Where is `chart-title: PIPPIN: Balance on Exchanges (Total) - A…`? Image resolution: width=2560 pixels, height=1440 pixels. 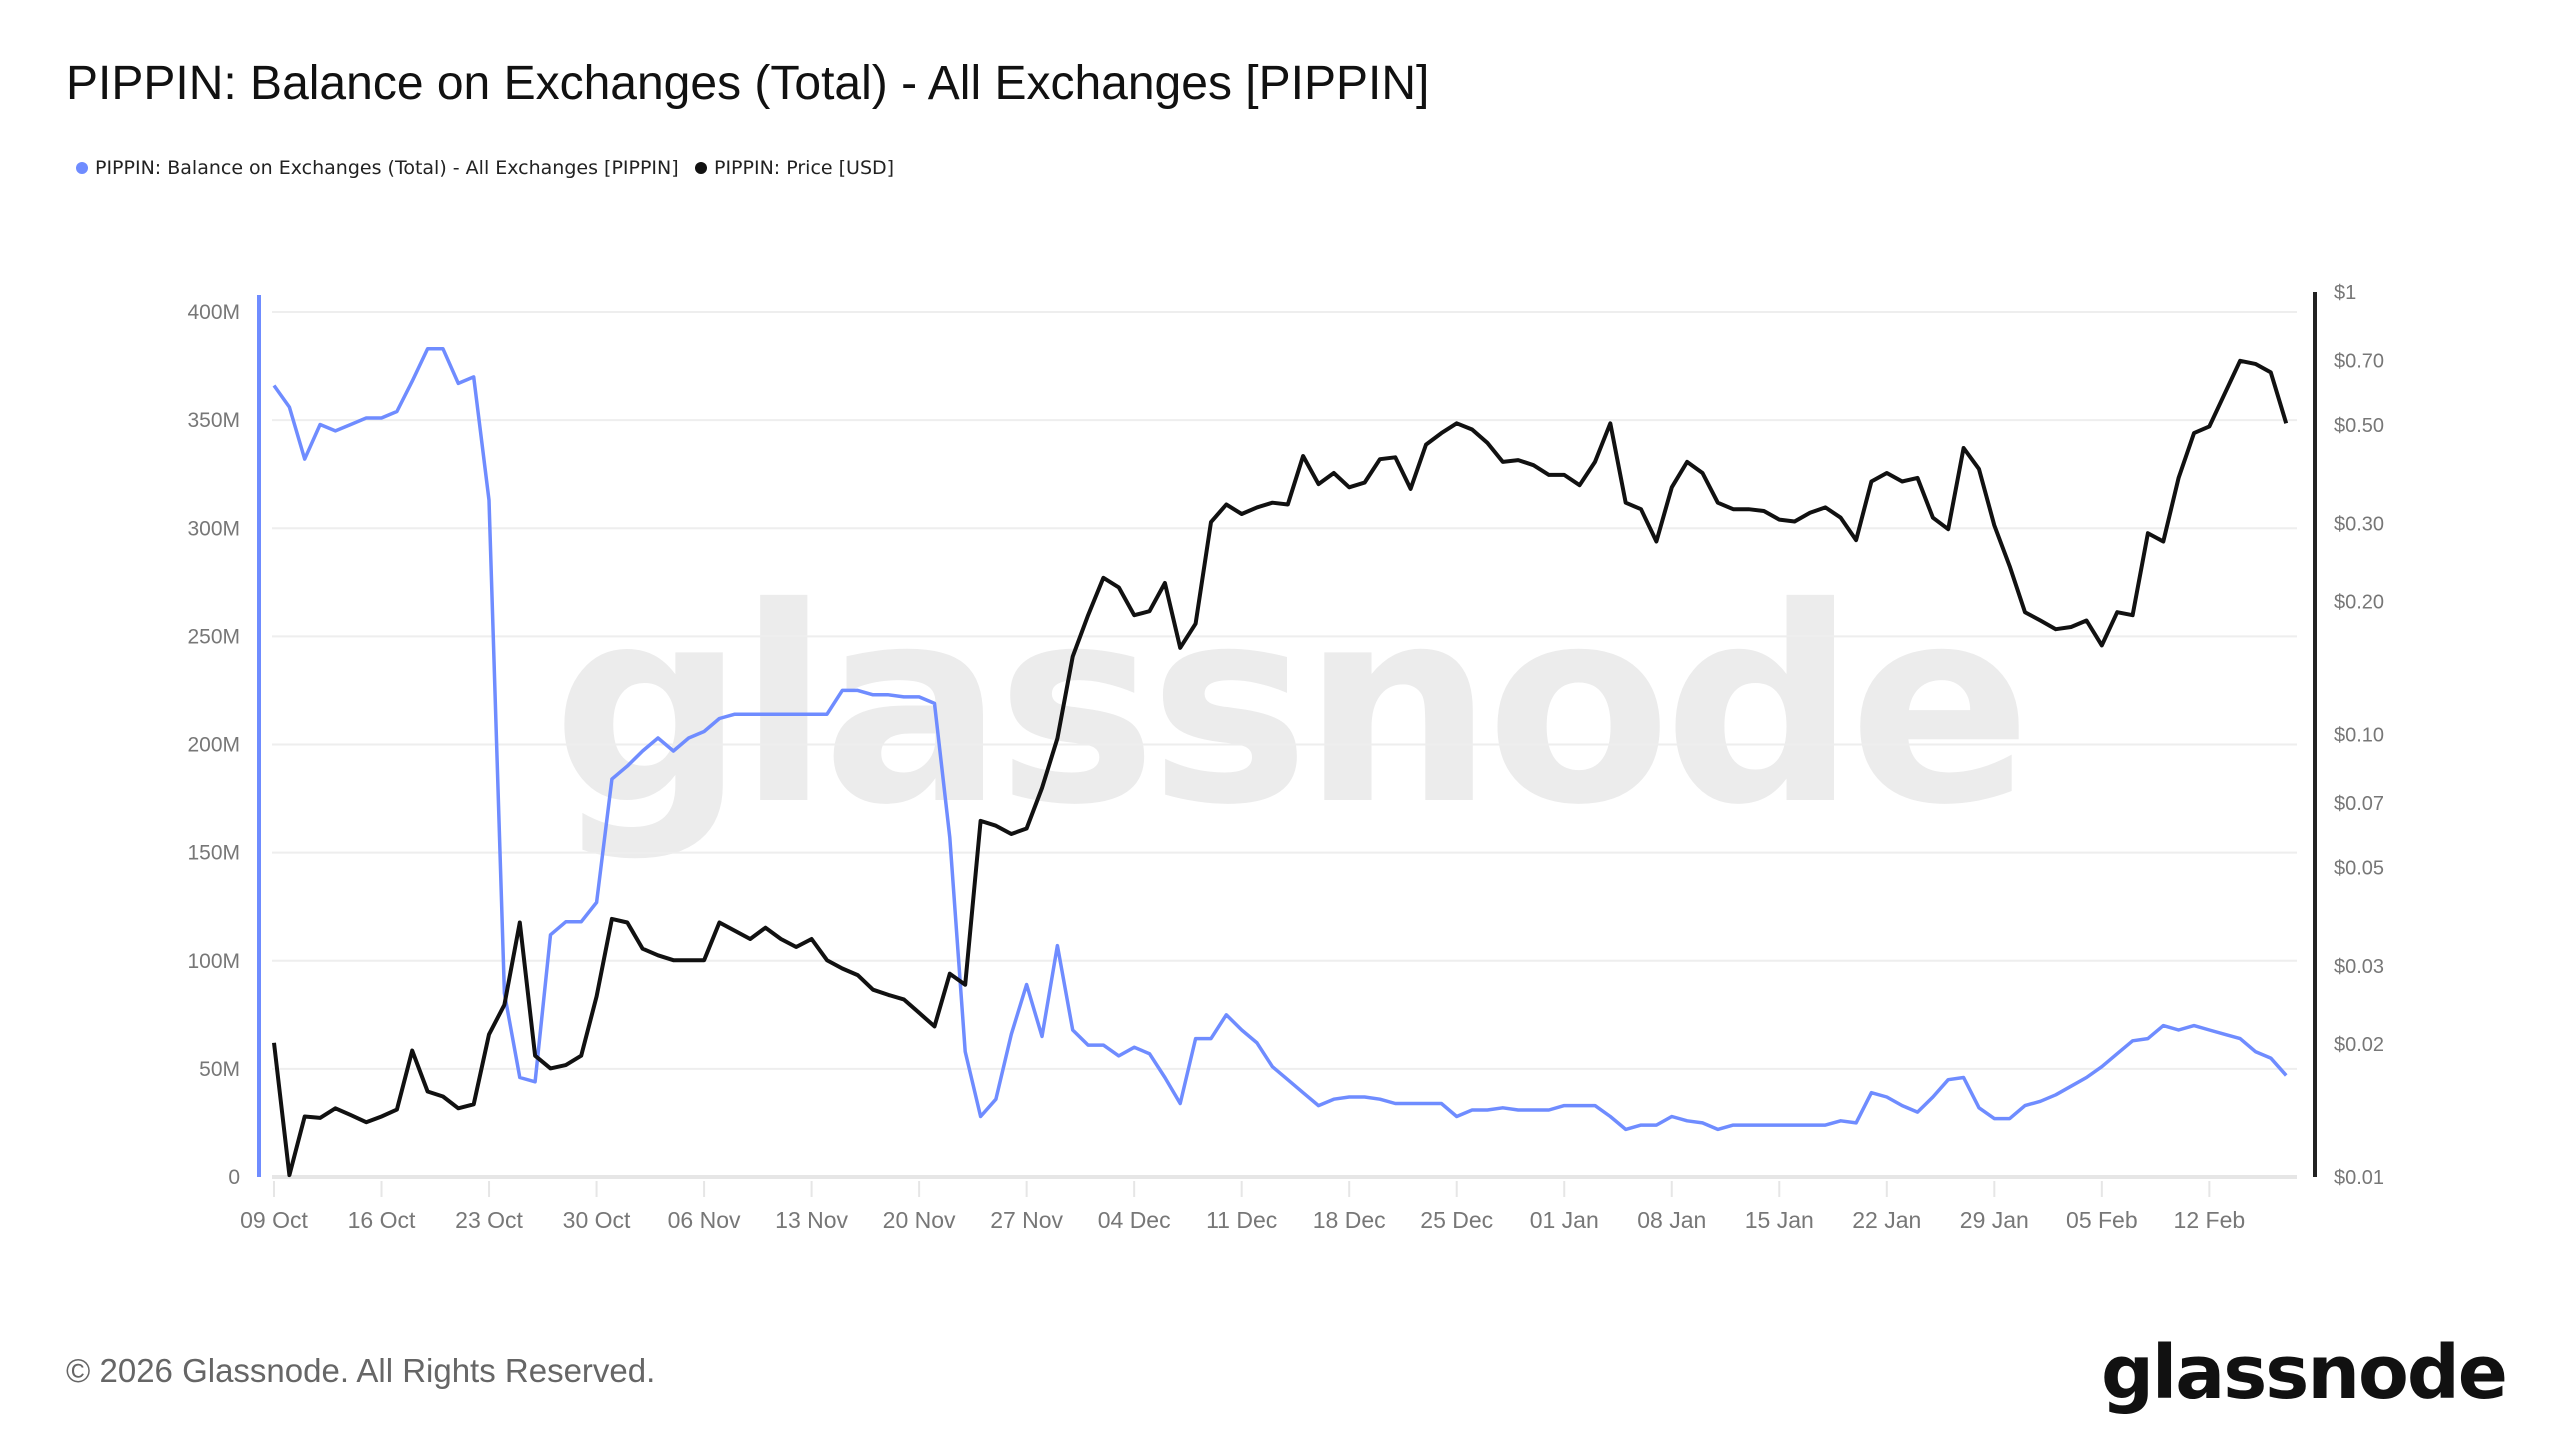 chart-title: PIPPIN: Balance on Exchanges (Total) - A… is located at coordinates (748, 83).